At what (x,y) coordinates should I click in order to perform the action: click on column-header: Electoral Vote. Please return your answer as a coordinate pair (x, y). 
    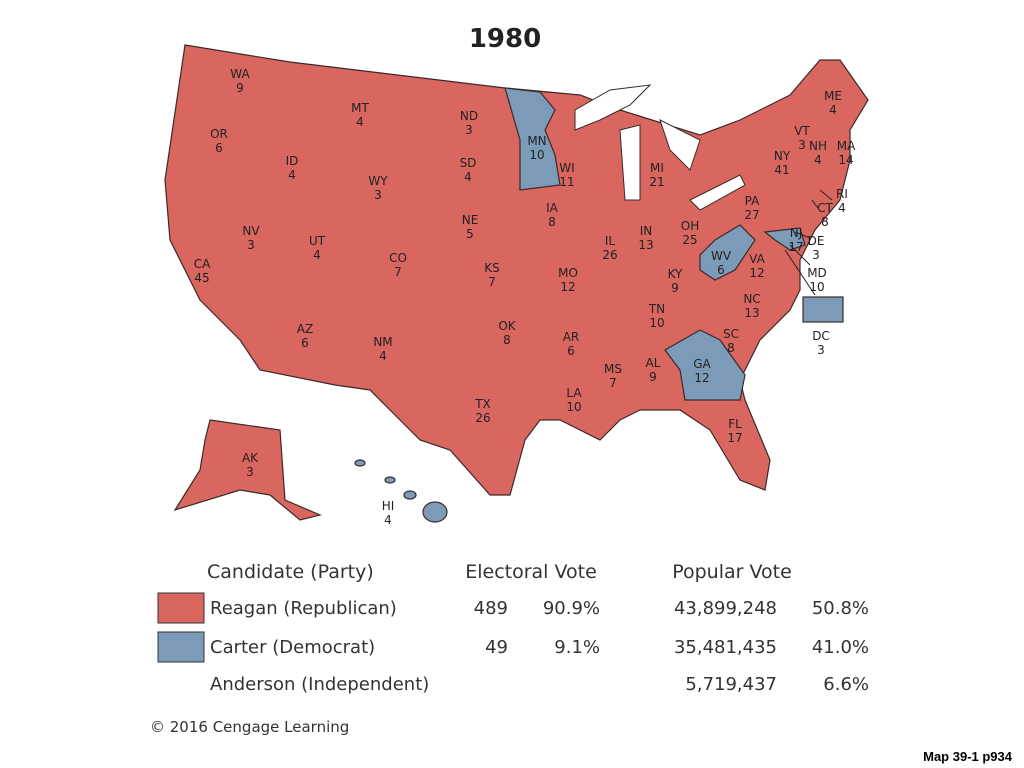
    Looking at the image, I should click on (531, 572).